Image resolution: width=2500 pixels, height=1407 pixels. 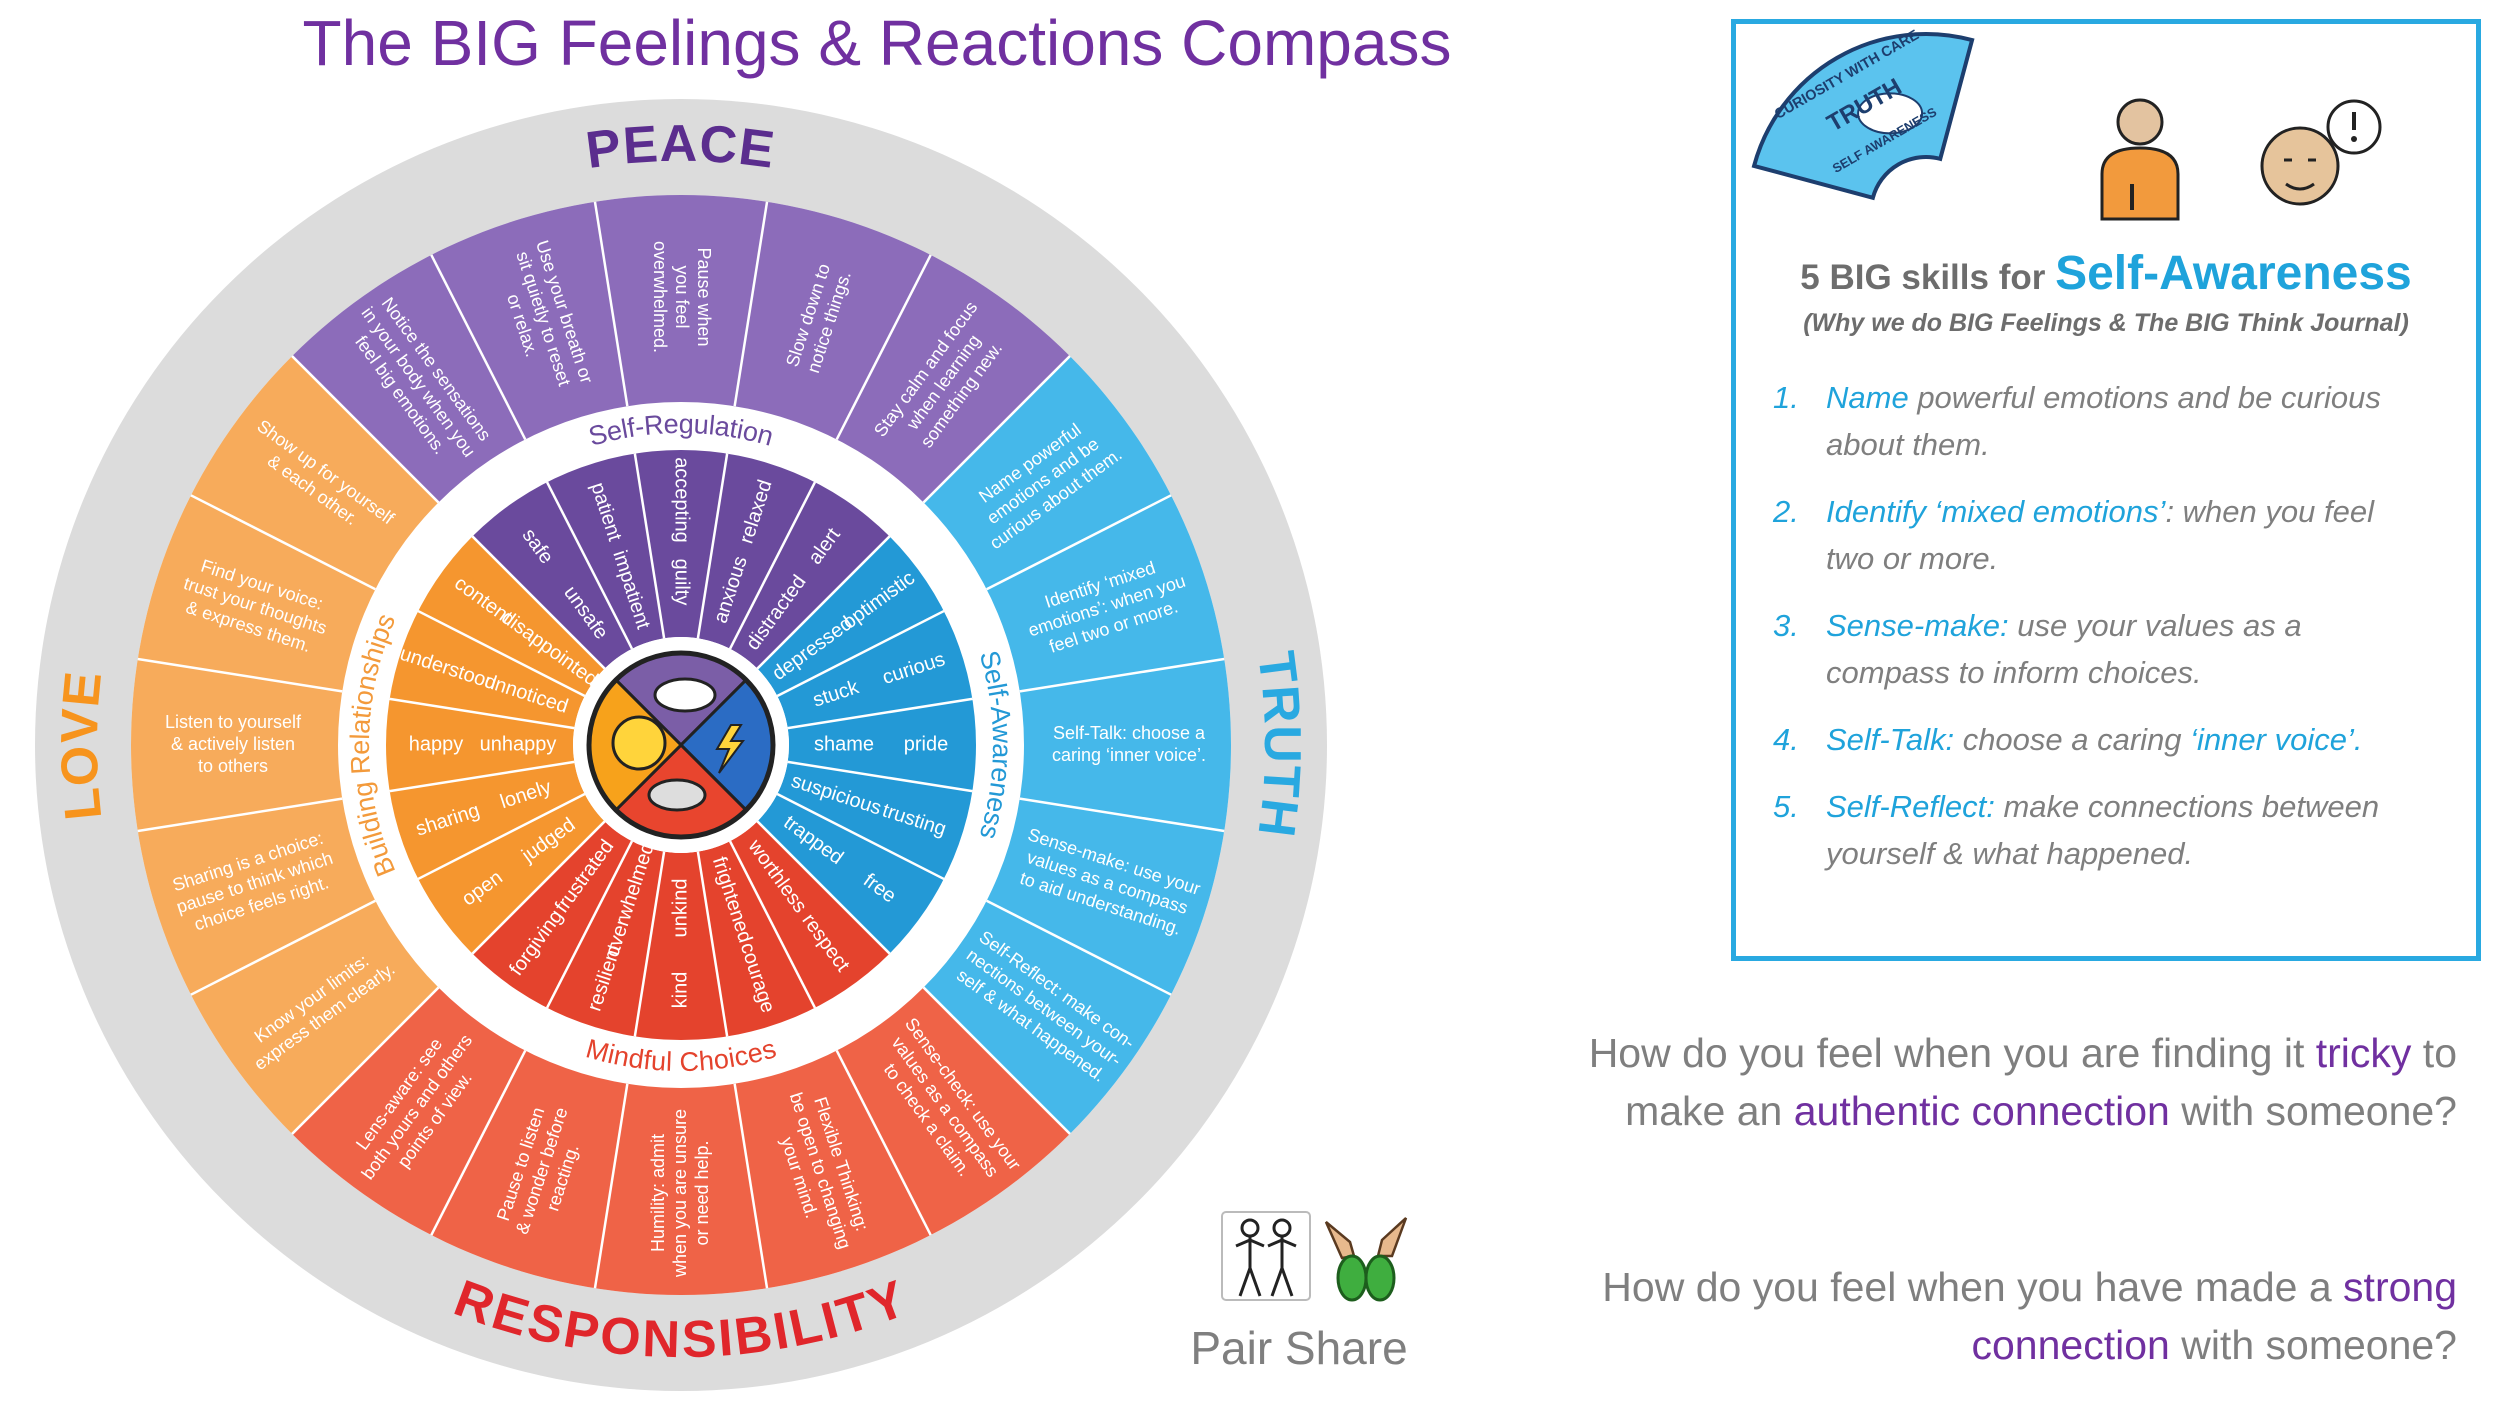 What do you see at coordinates (702, 1192) in the screenshot?
I see `skill-line: or need help.` at bounding box center [702, 1192].